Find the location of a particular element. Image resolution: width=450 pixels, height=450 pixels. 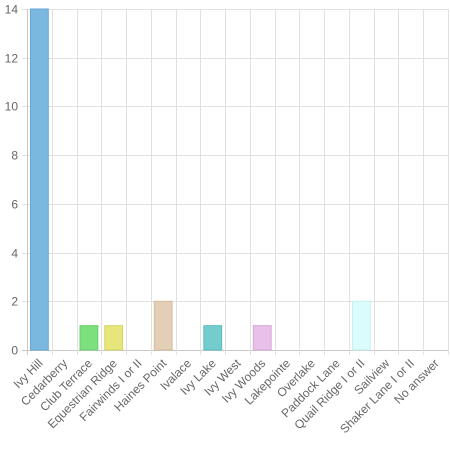

y-tick-label: 2 is located at coordinates (14, 302).